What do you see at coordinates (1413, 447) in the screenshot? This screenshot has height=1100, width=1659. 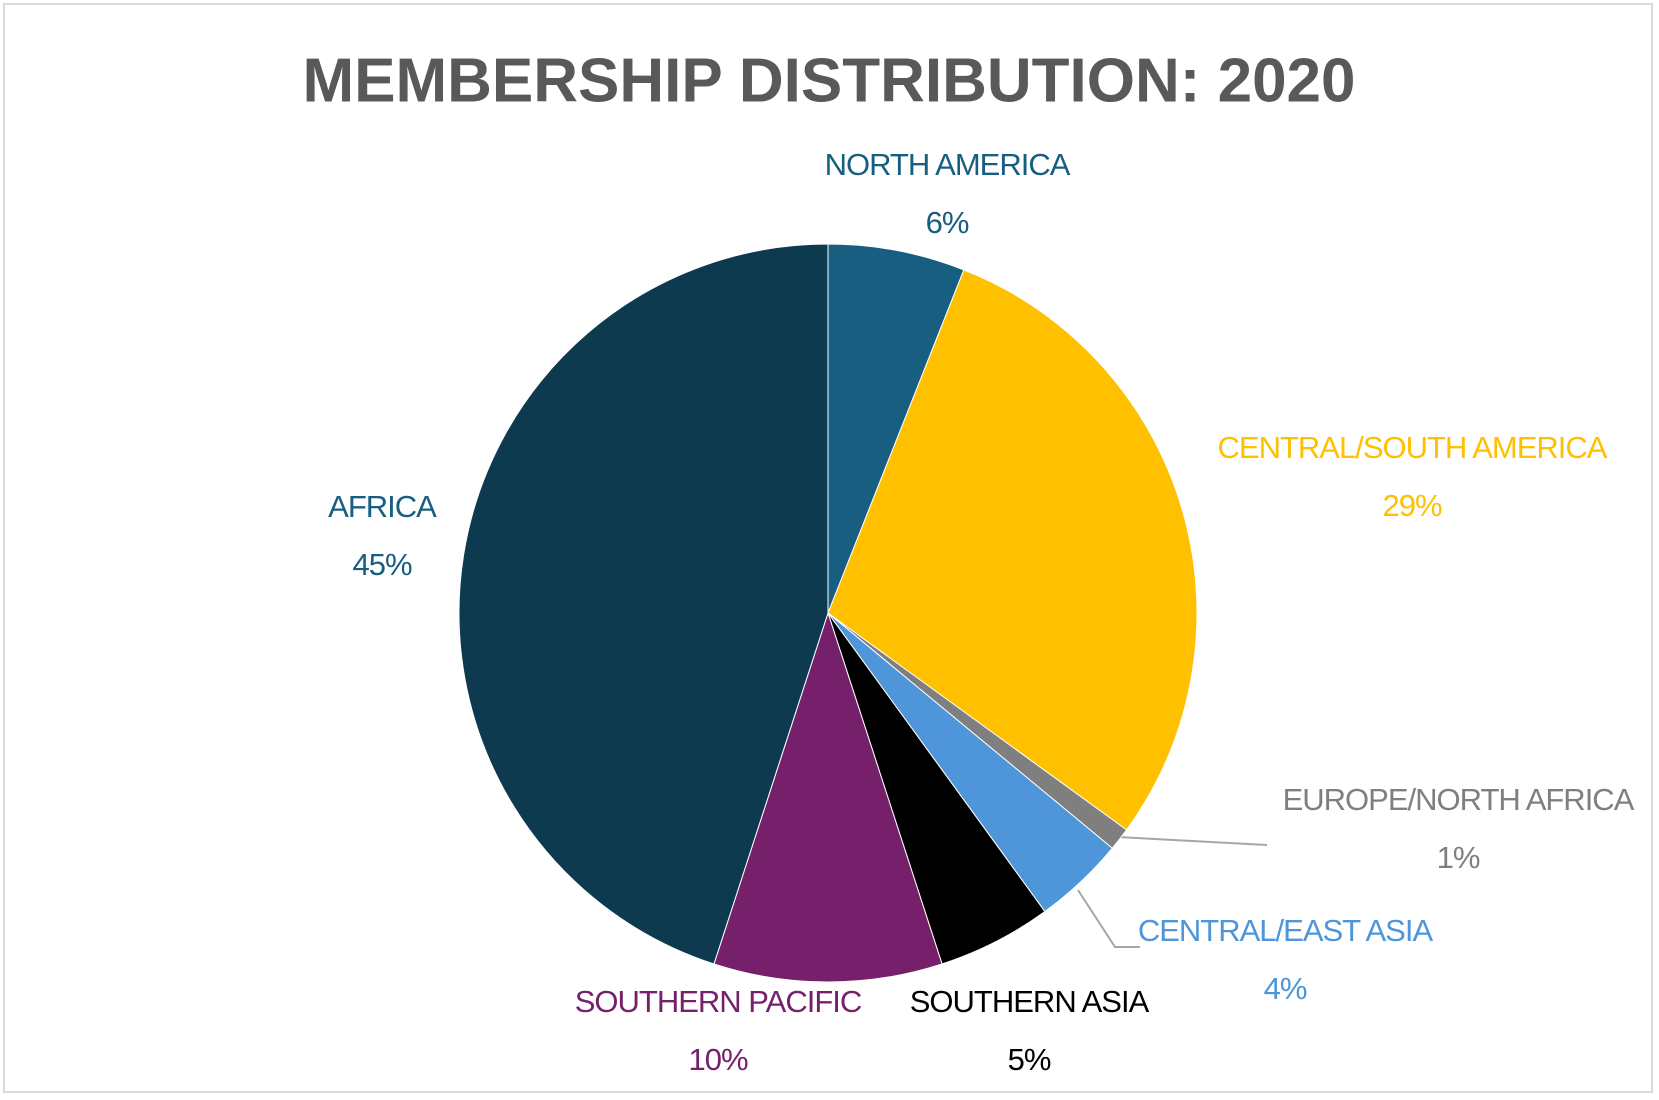 I see `slice-label: CENTRAL/SOUTH AMERICA` at bounding box center [1413, 447].